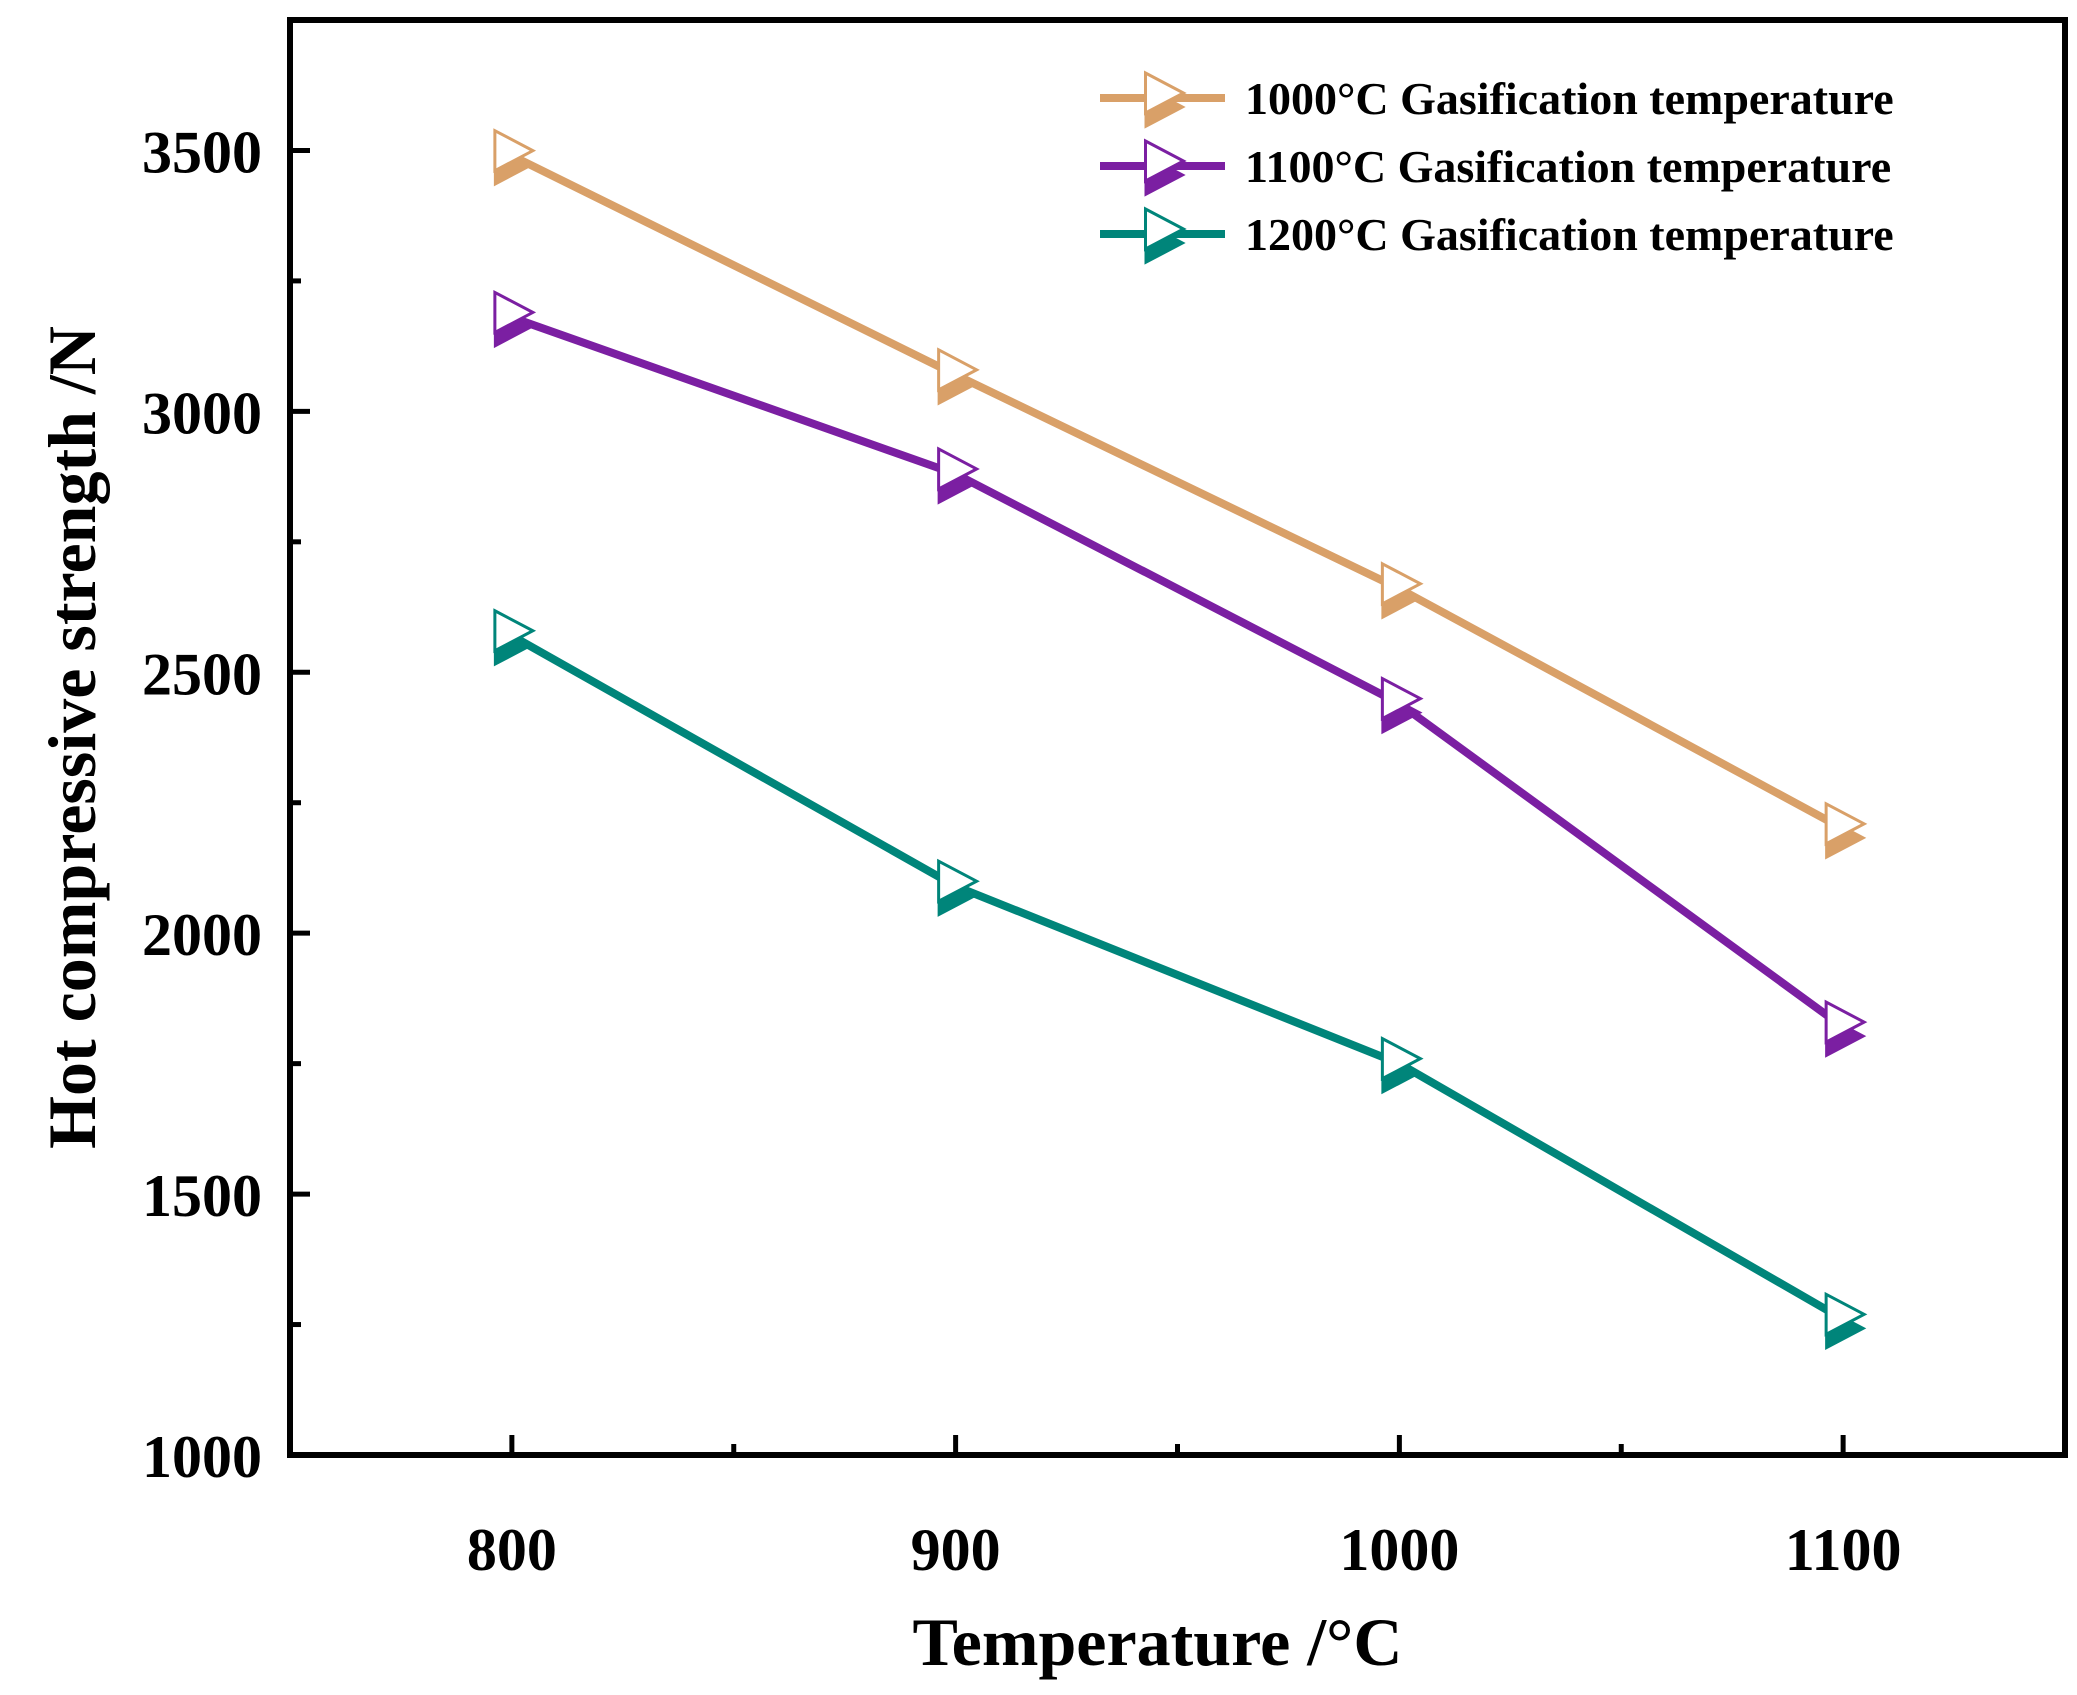 The width and height of the screenshot is (2077, 1695). I want to click on legend-label: 1200°C Gasification temperature, so click(1569, 234).